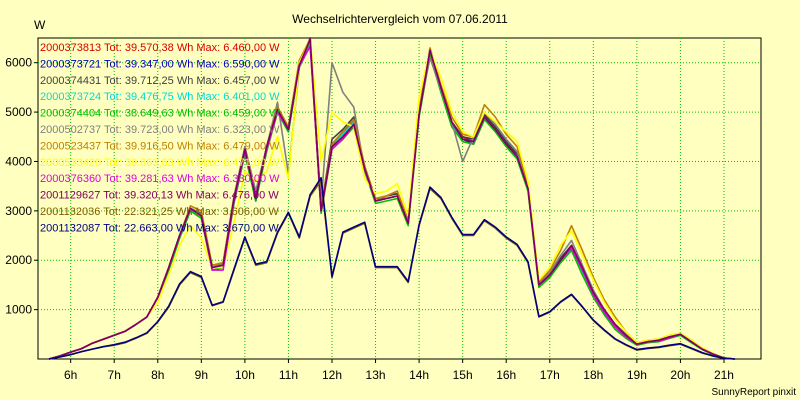  What do you see at coordinates (637, 375) in the screenshot?
I see `x-tick-label-13: 19h` at bounding box center [637, 375].